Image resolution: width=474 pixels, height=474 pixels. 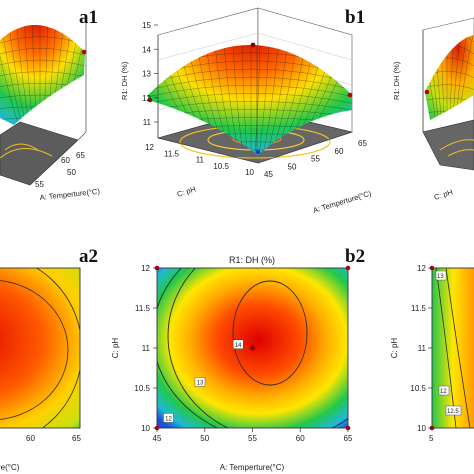 I want to click on b2-optimum-point, so click(x=252, y=348).